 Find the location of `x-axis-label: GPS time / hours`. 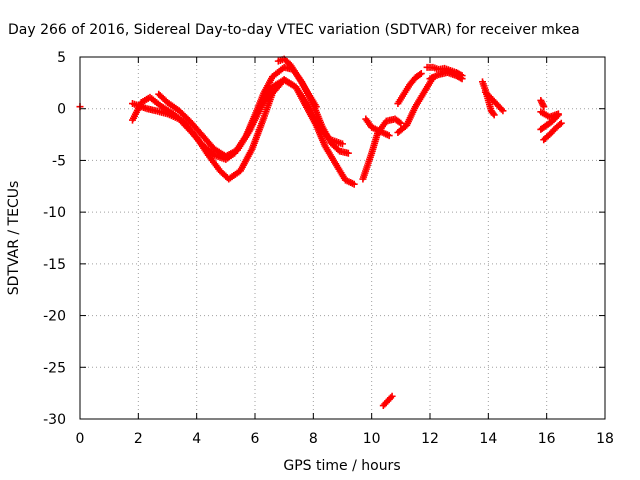

x-axis-label: GPS time / hours is located at coordinates (341, 466).